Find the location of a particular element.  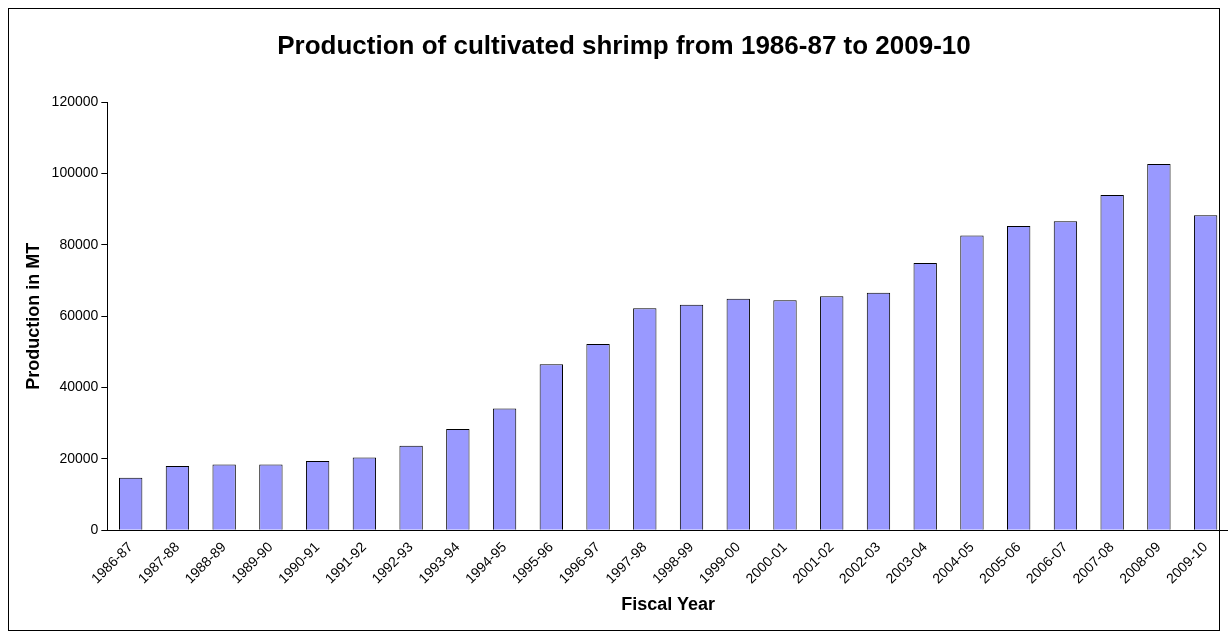

y-tick-label: 0 is located at coordinates (94, 529).